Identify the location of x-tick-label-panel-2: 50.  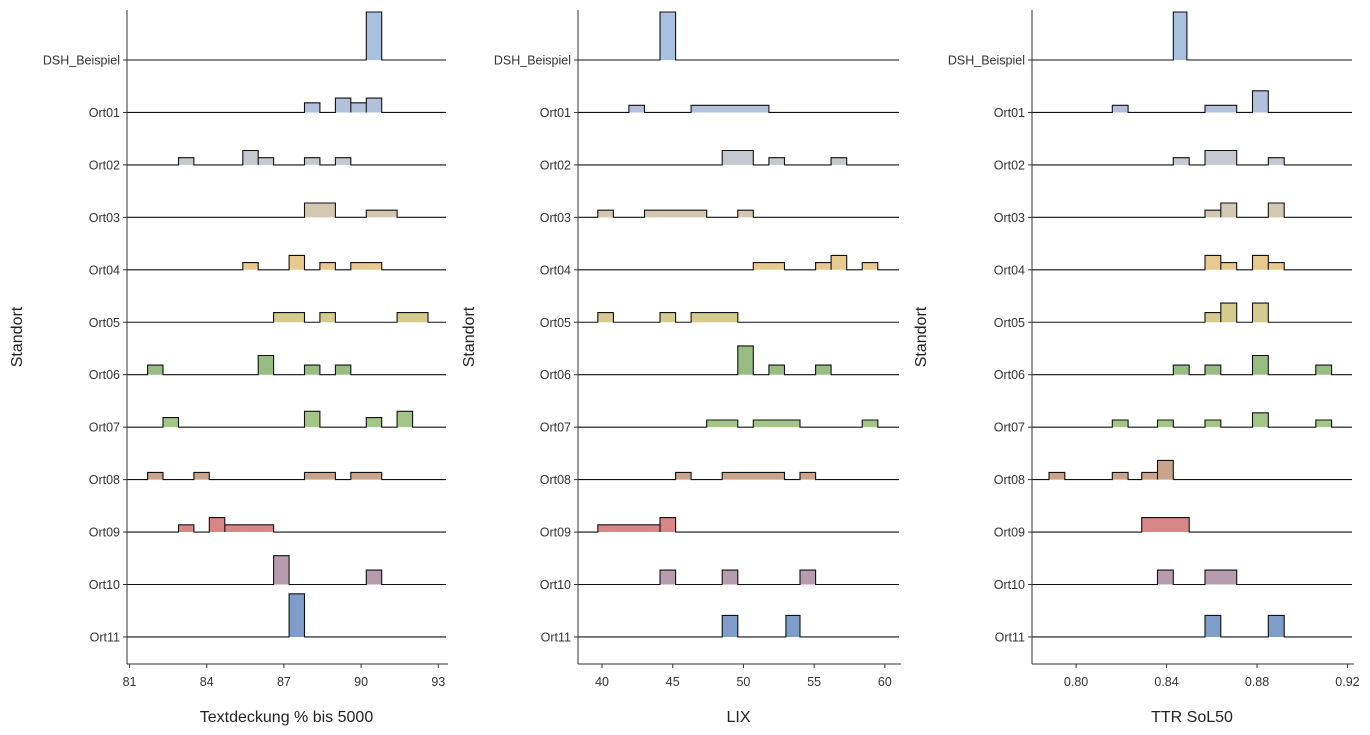
(743, 682).